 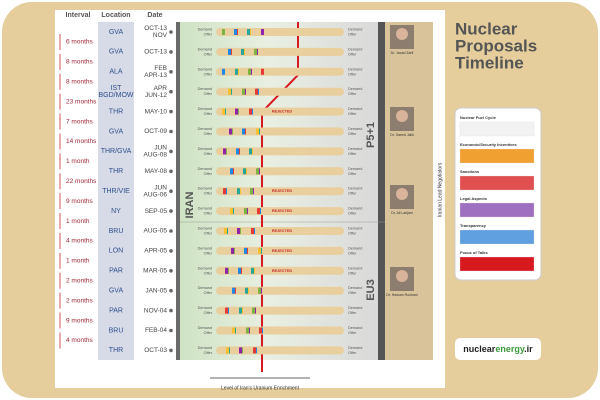 What do you see at coordinates (402, 213) in the screenshot?
I see `negotiator-name: Dr. Ali Larijani` at bounding box center [402, 213].